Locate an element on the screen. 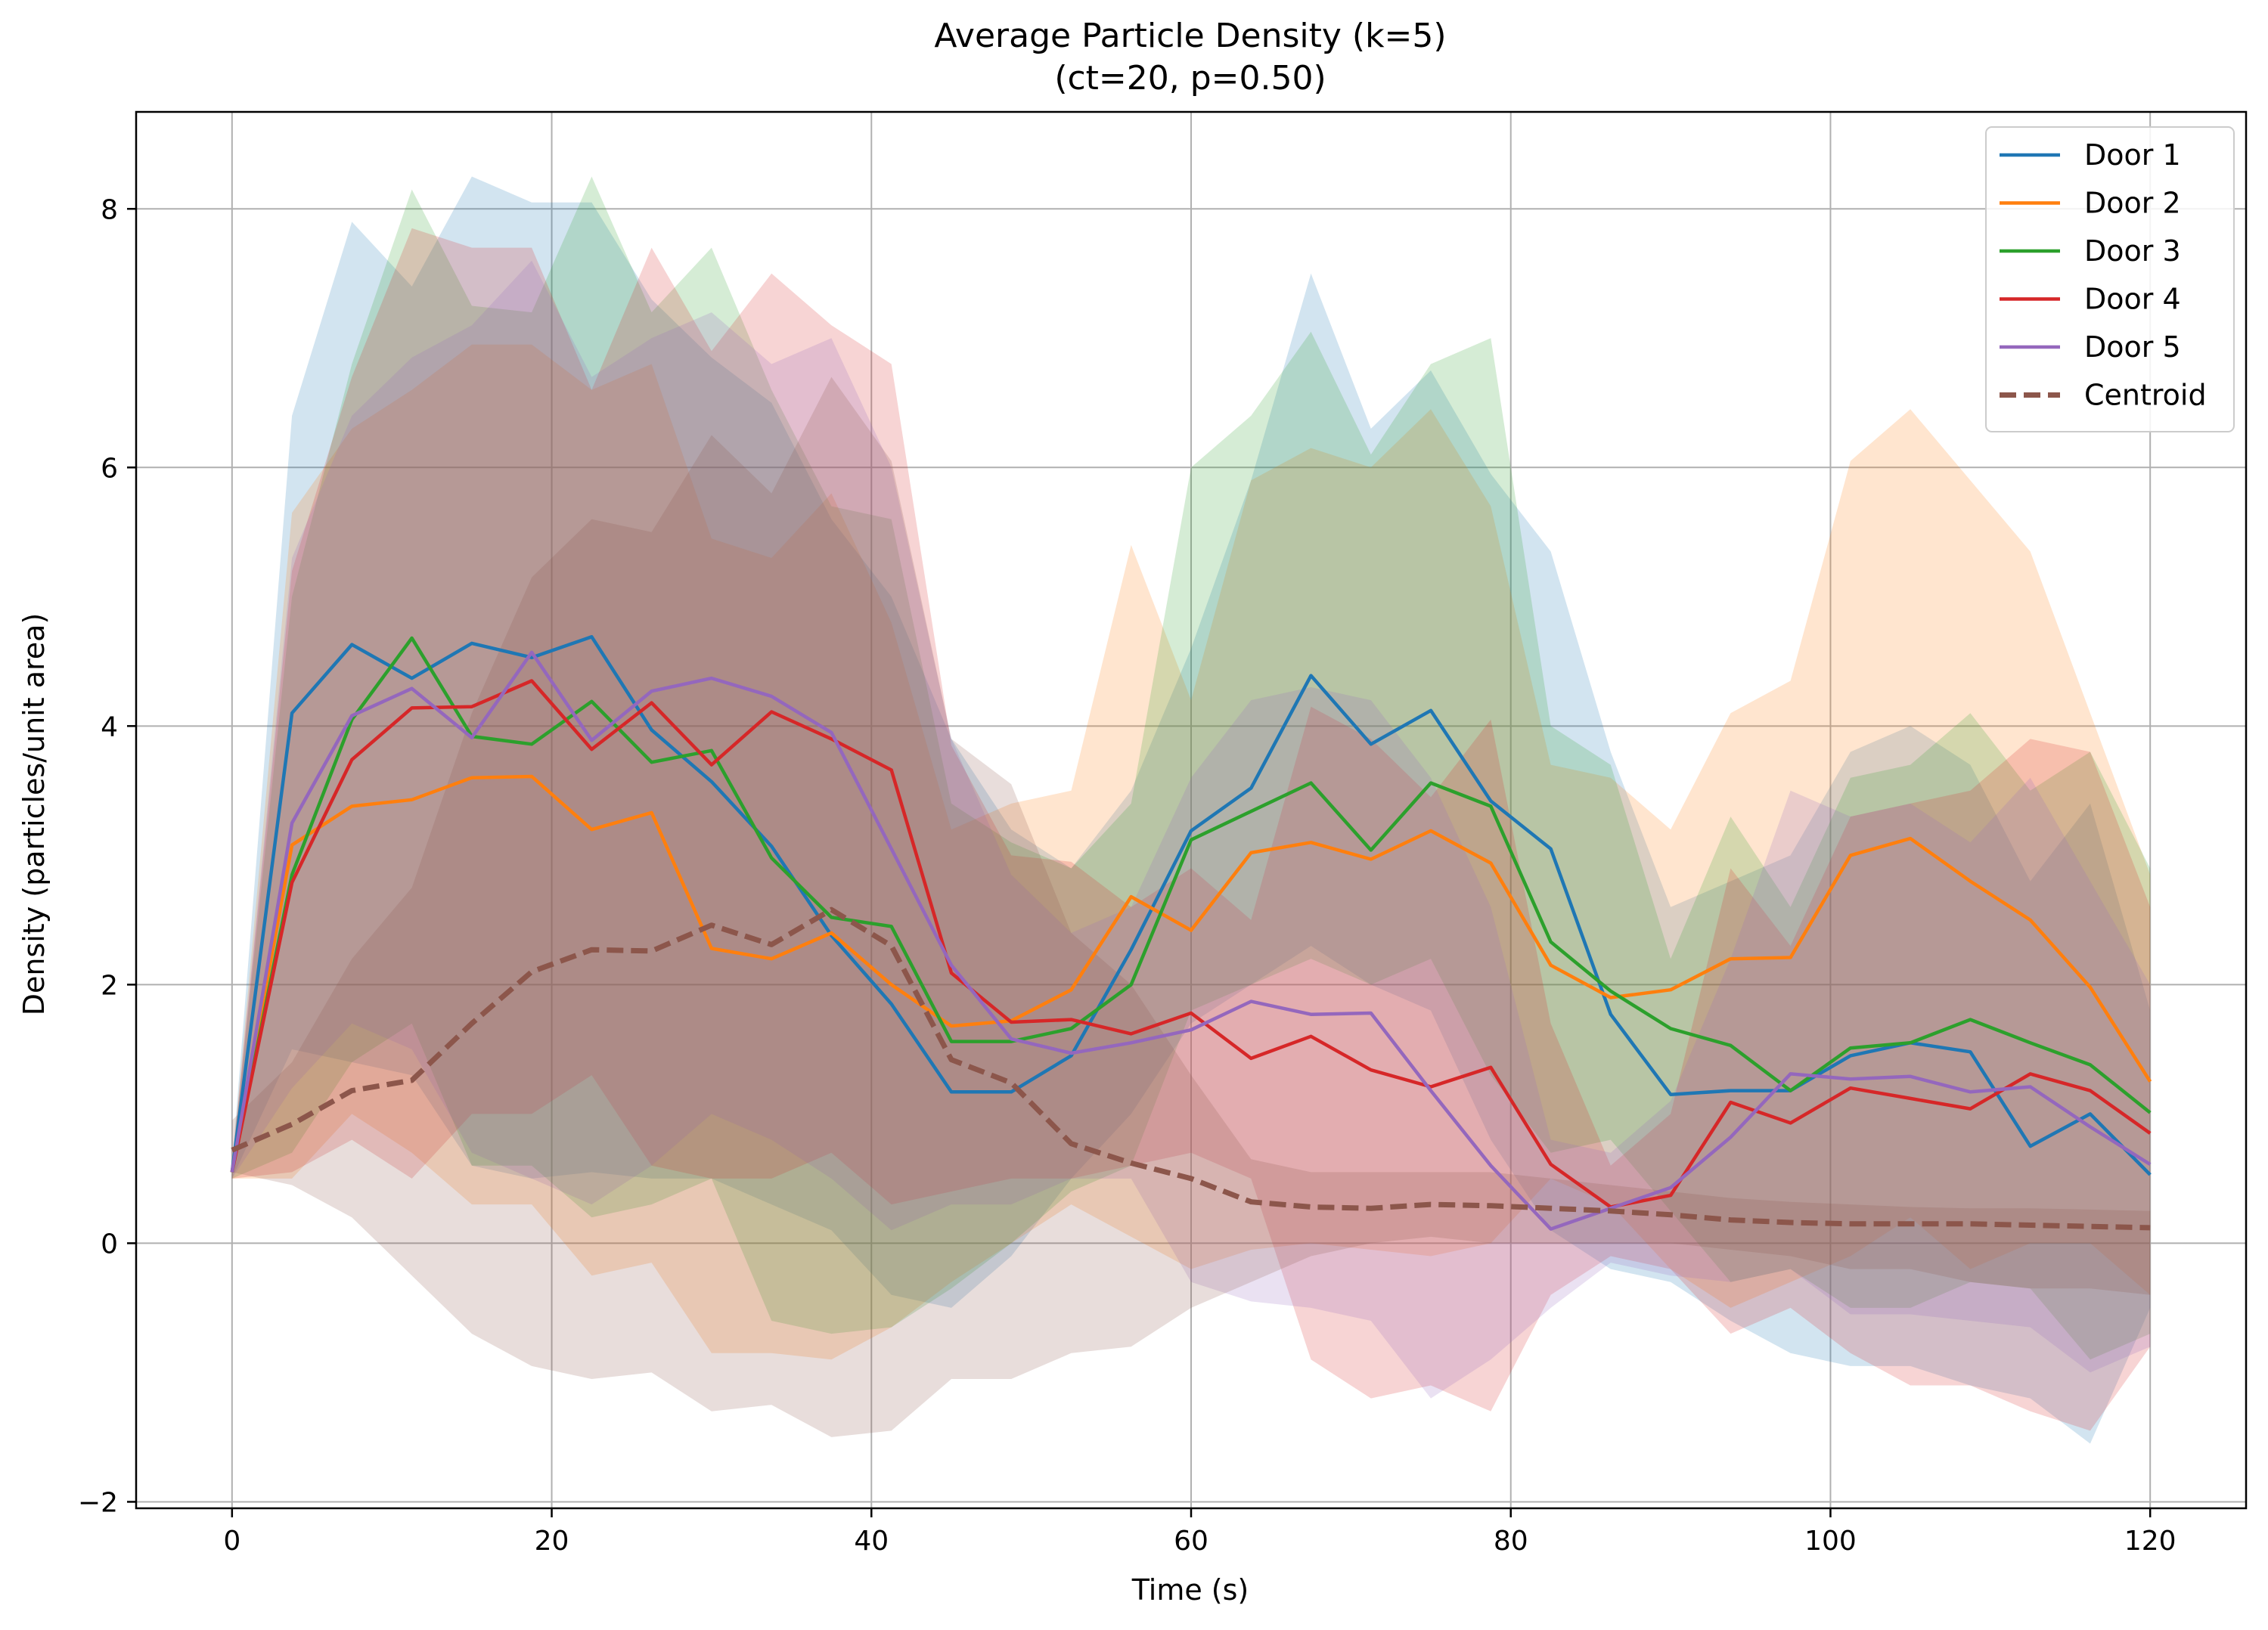 This screenshot has width=2268, height=1630. legend-label: Door 4 is located at coordinates (2132, 299).